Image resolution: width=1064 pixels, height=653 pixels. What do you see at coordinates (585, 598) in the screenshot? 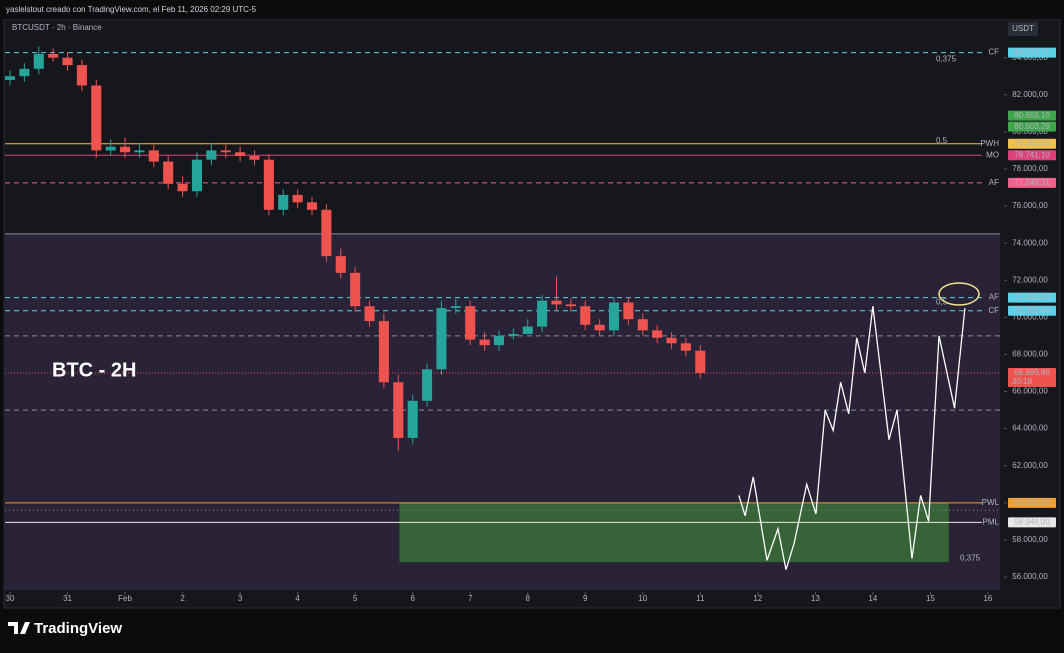
I see `x-tick-label: 9` at bounding box center [585, 598].